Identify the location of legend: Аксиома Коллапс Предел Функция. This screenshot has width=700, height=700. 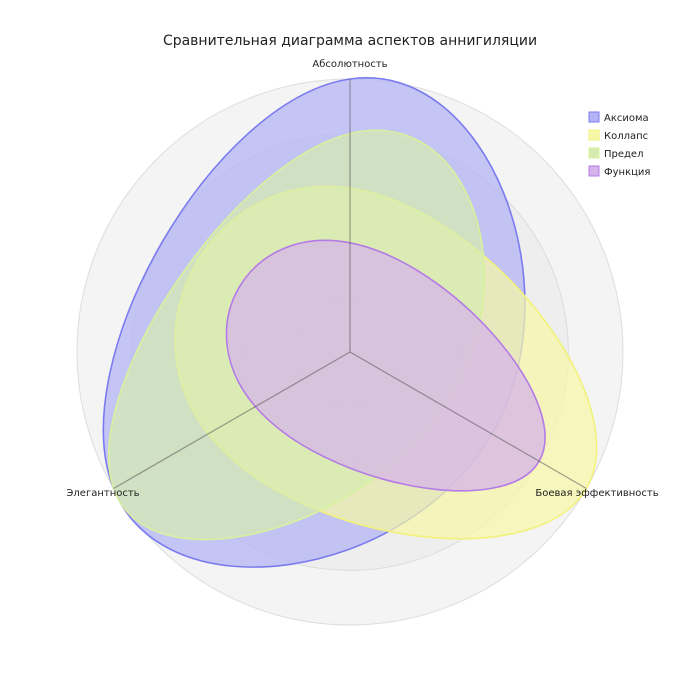
(619, 144).